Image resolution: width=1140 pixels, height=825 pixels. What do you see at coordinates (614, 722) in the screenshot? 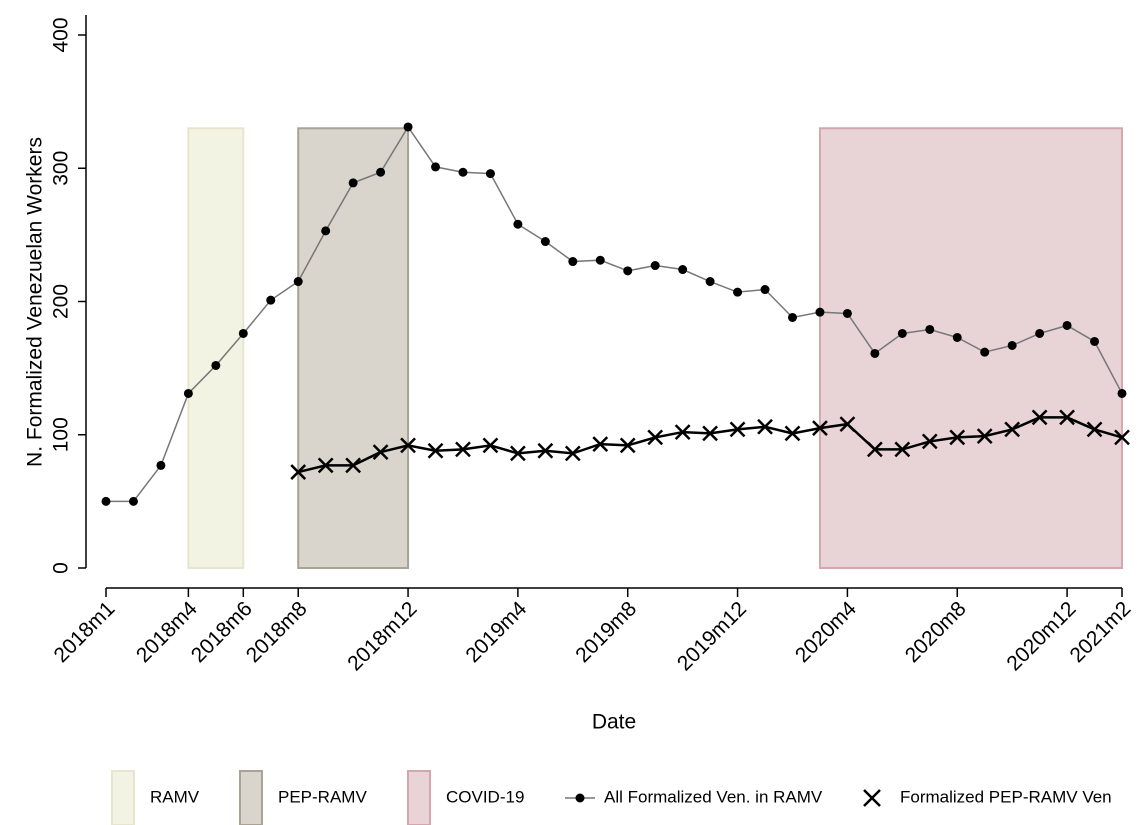
I see `x-axis-title: Date` at bounding box center [614, 722].